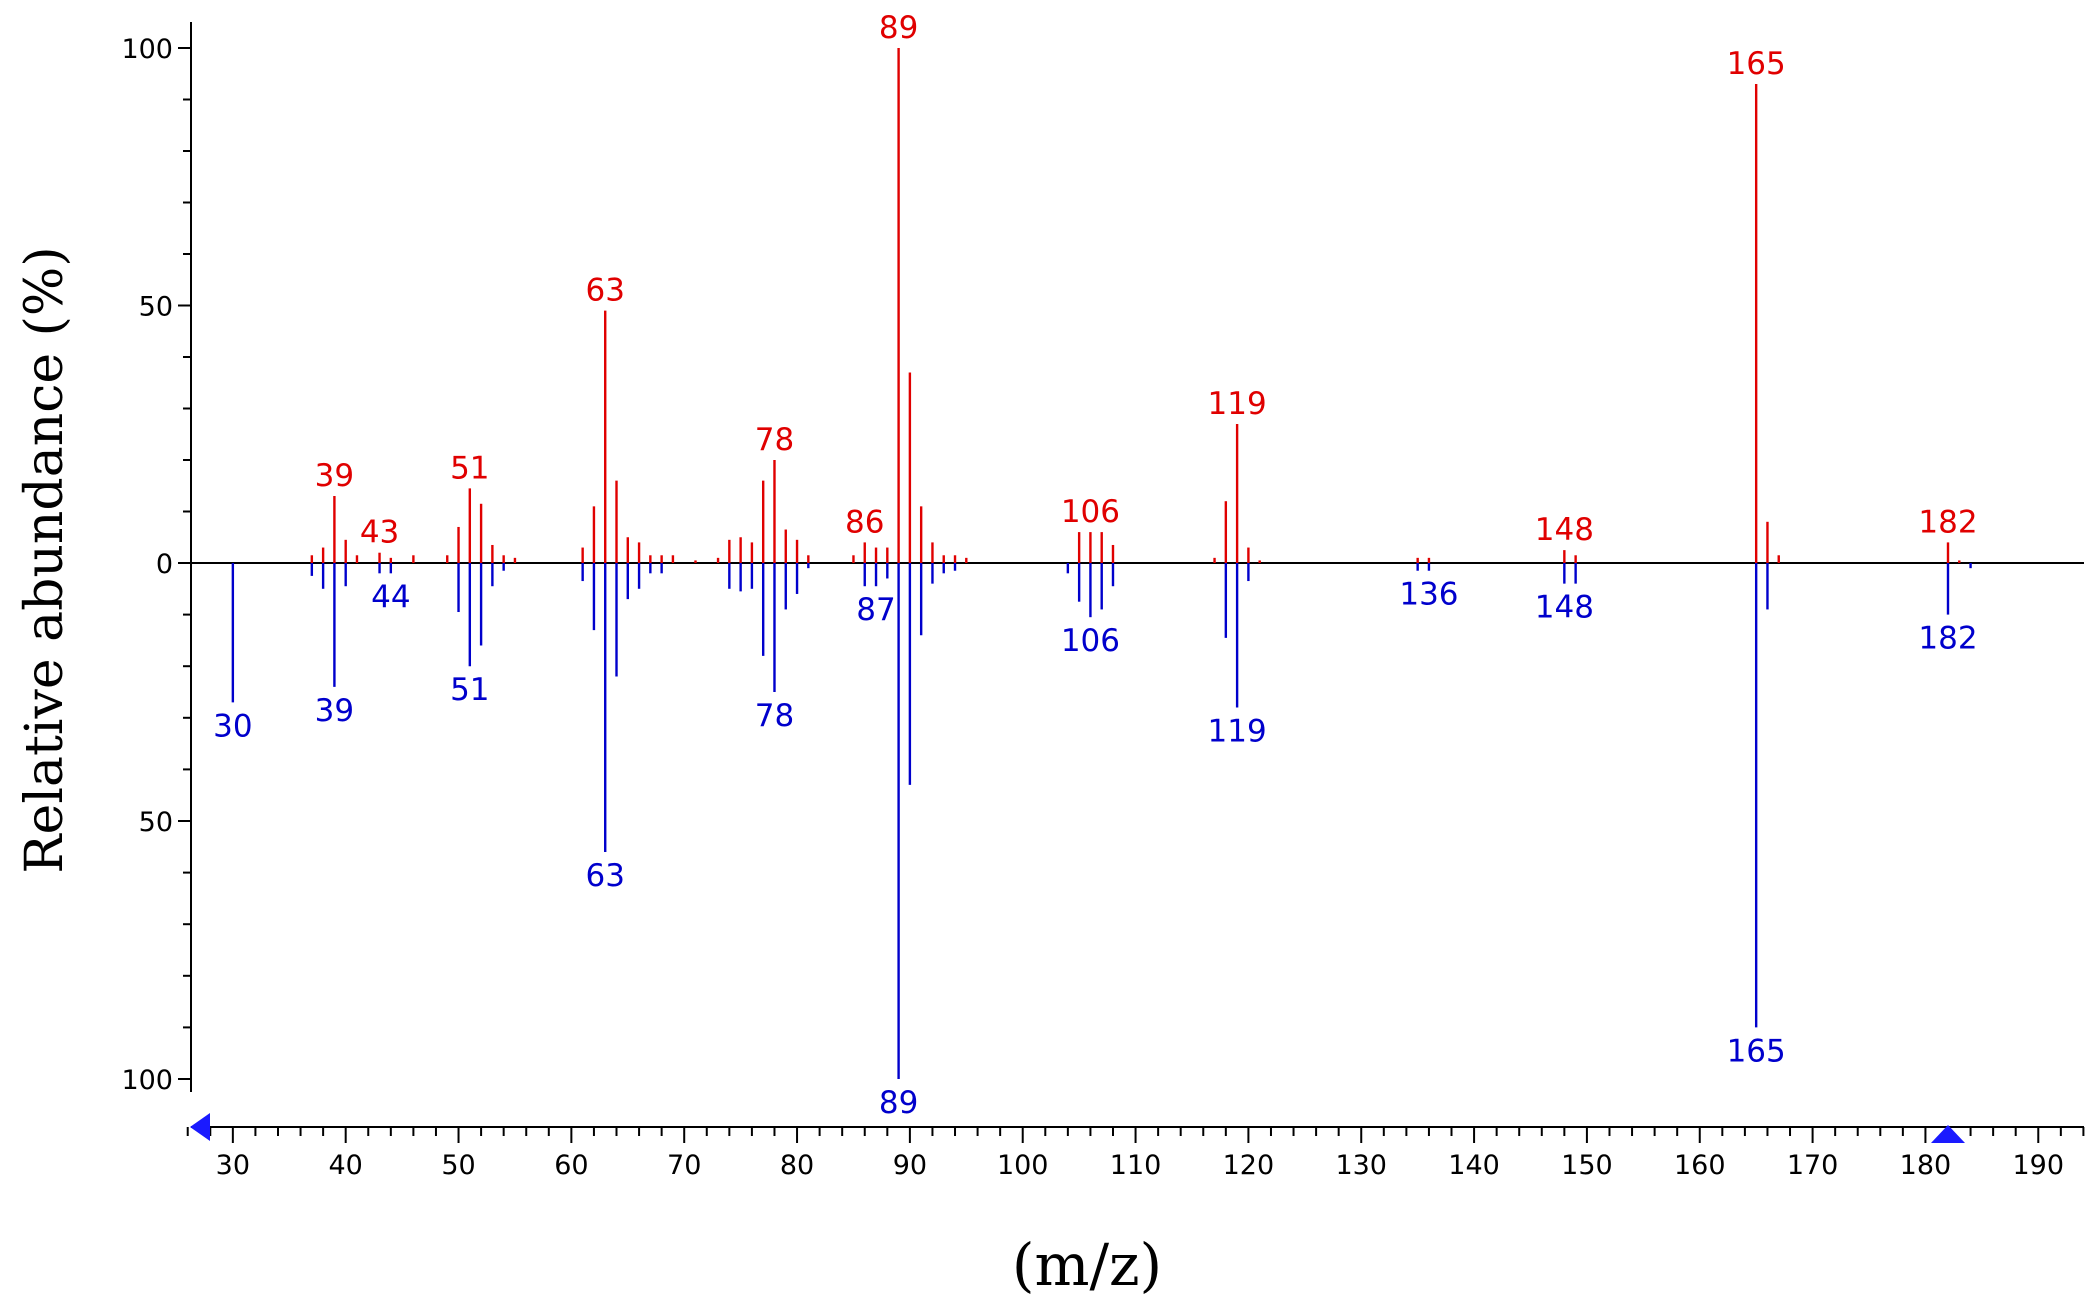  Describe the element at coordinates (1756, 64) in the screenshot. I see `top-peak-label: 165` at that location.